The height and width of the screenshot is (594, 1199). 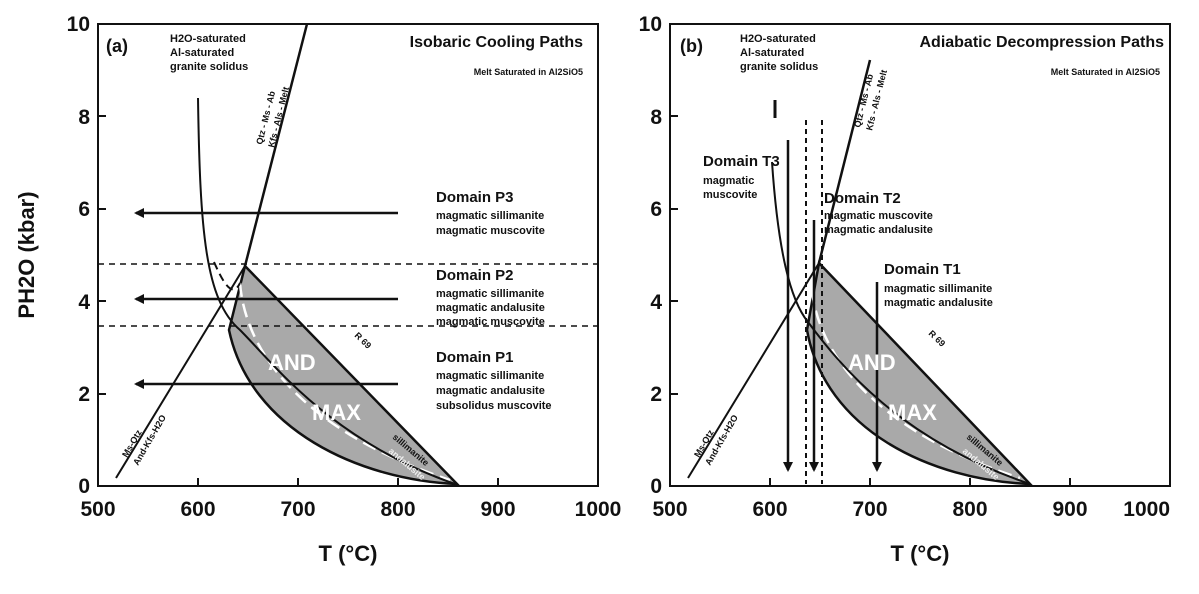 What do you see at coordinates (1041, 42) in the screenshot?
I see `panel-b-title: Adiabatic Decompression Paths` at bounding box center [1041, 42].